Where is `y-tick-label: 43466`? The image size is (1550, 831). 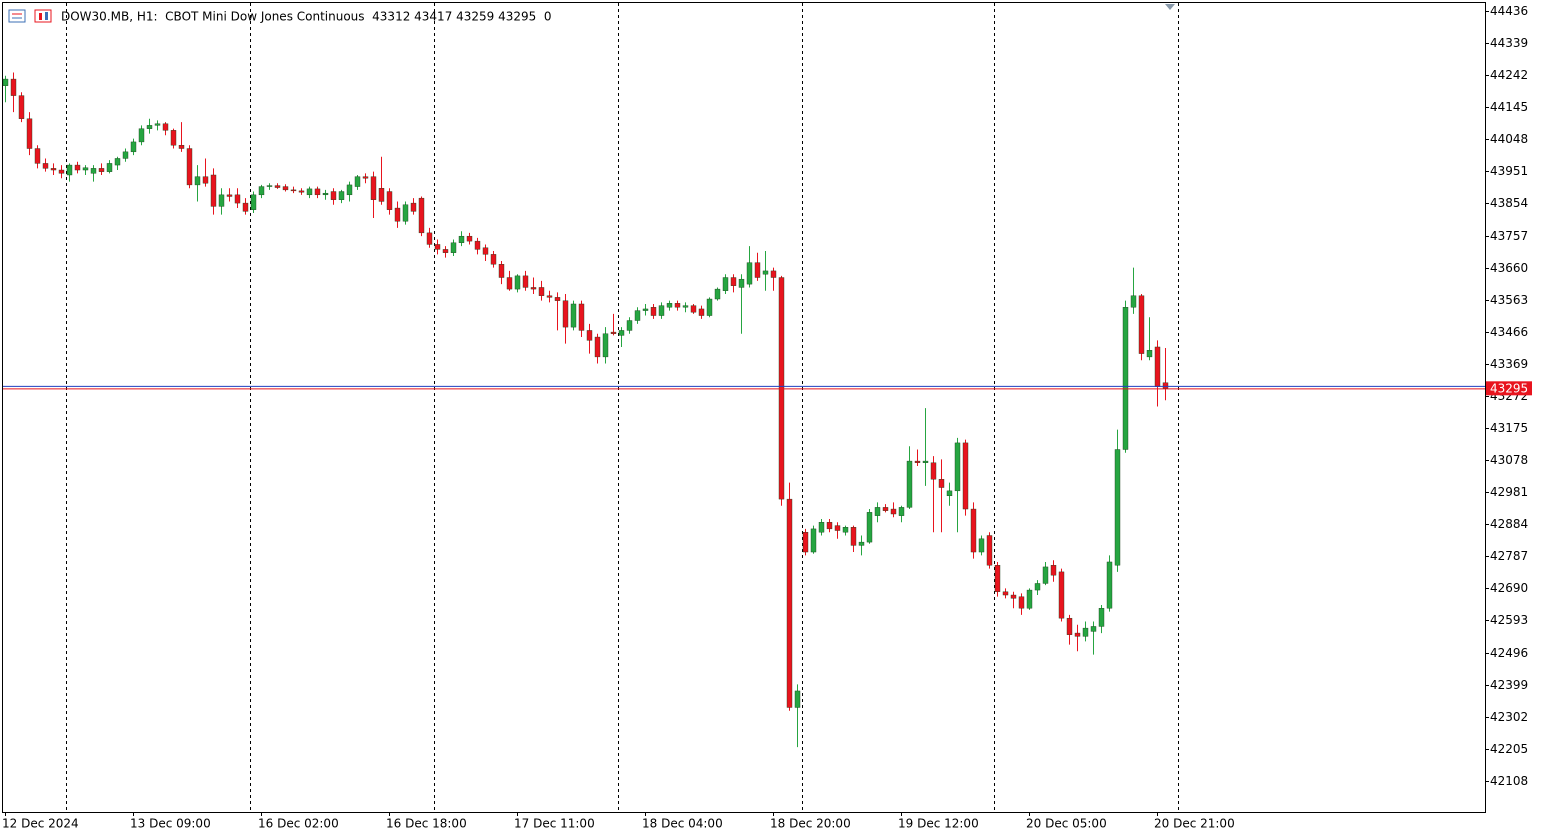 y-tick-label: 43466 is located at coordinates (1509, 332).